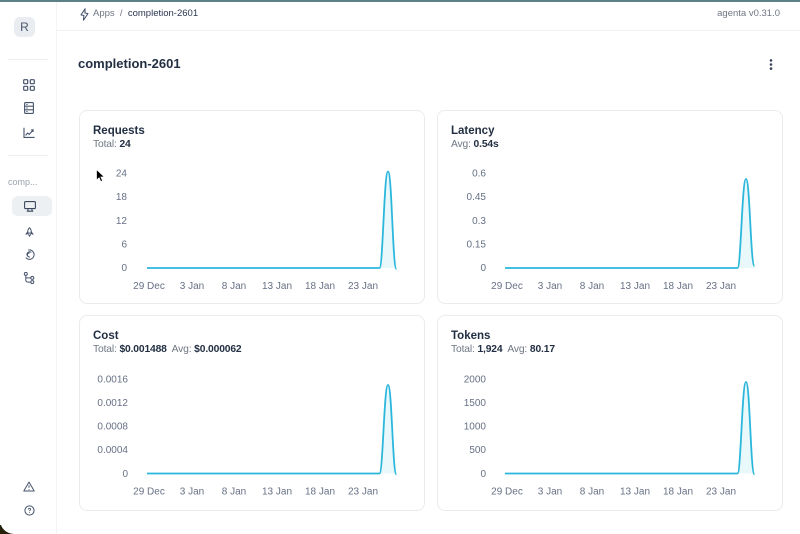 The height and width of the screenshot is (534, 800). What do you see at coordinates (112, 427) in the screenshot?
I see `svg-text: 0.0008` at bounding box center [112, 427].